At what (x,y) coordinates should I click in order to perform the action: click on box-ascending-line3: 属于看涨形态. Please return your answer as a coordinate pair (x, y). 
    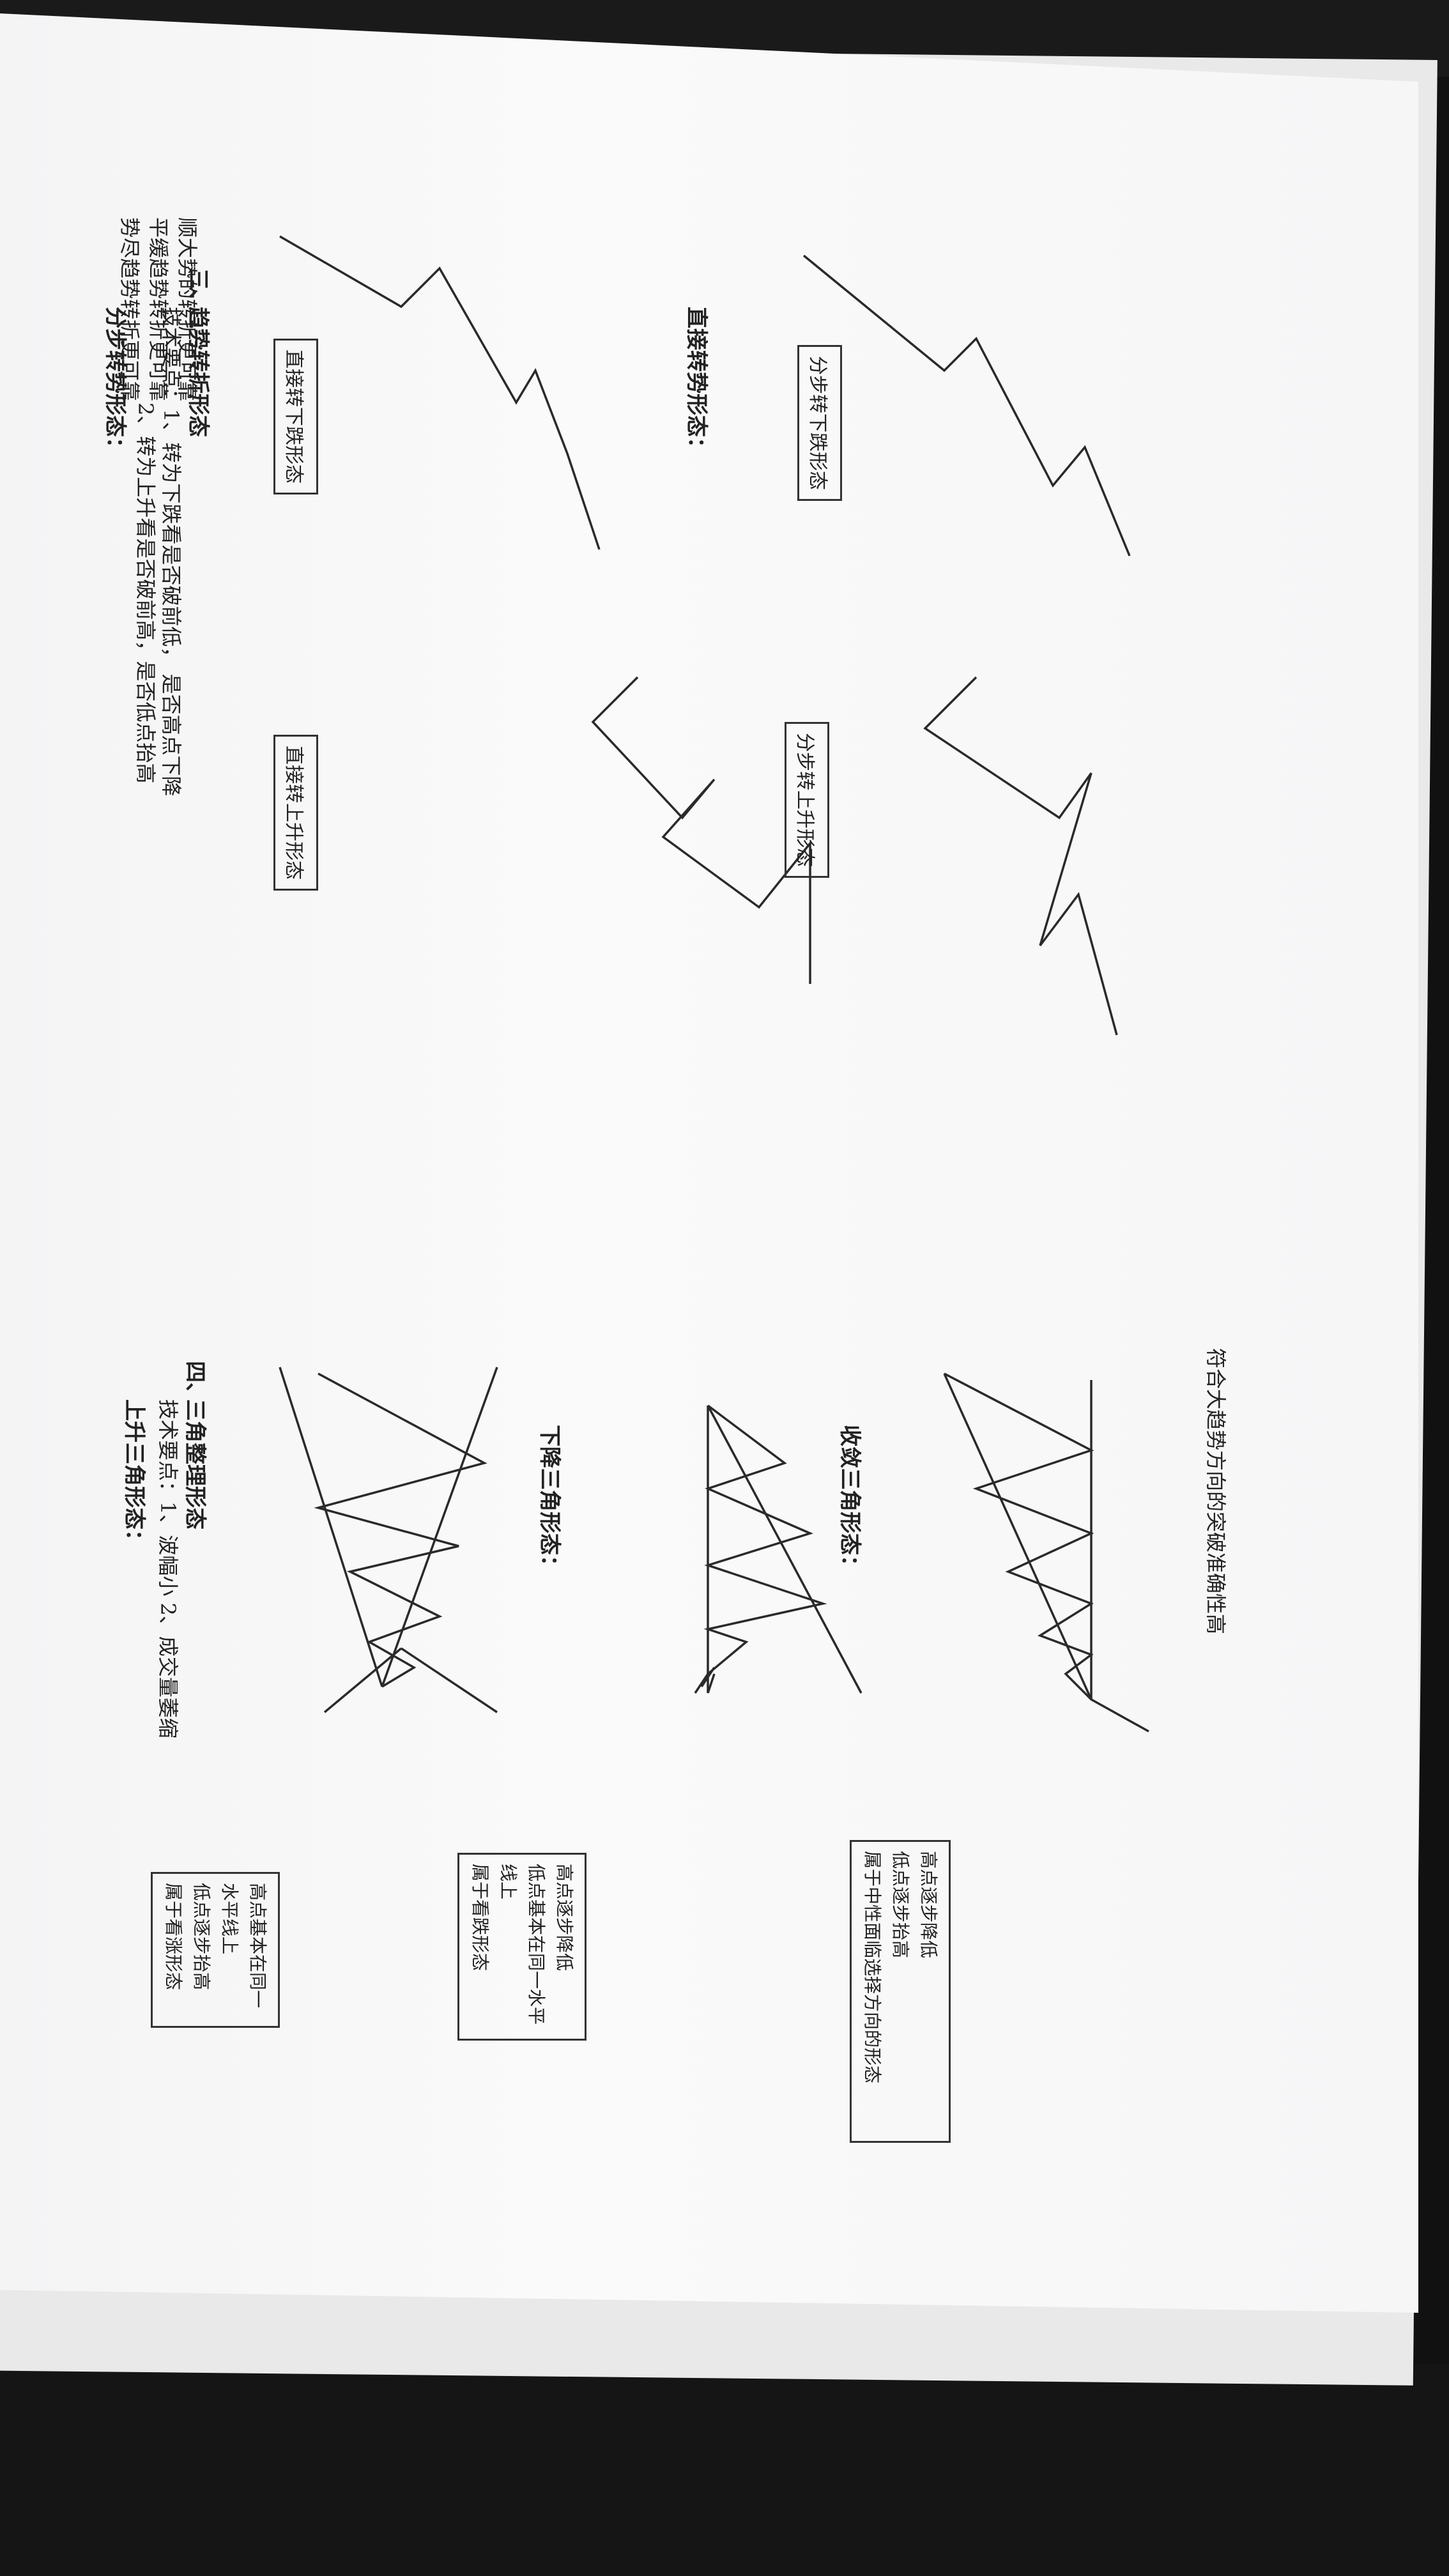
    Looking at the image, I should click on (173, 1937).